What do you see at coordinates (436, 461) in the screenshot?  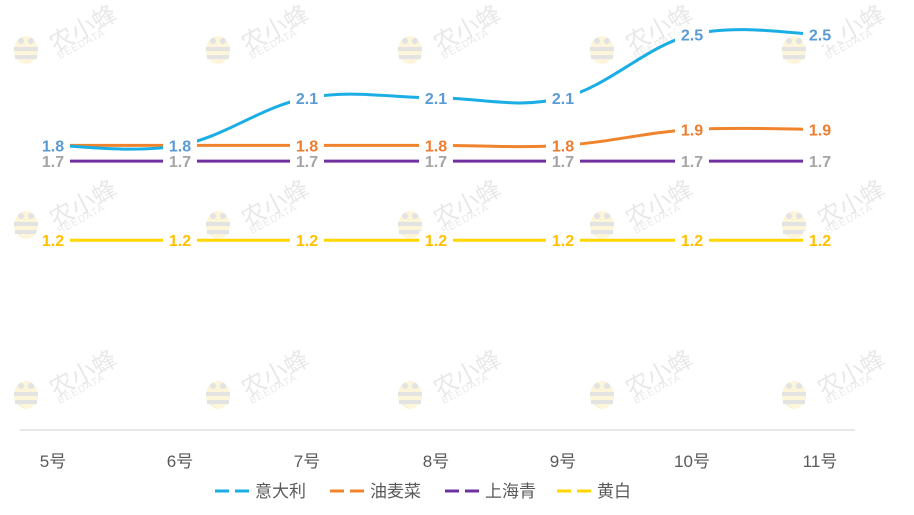 I see `x-tick-label: 8号` at bounding box center [436, 461].